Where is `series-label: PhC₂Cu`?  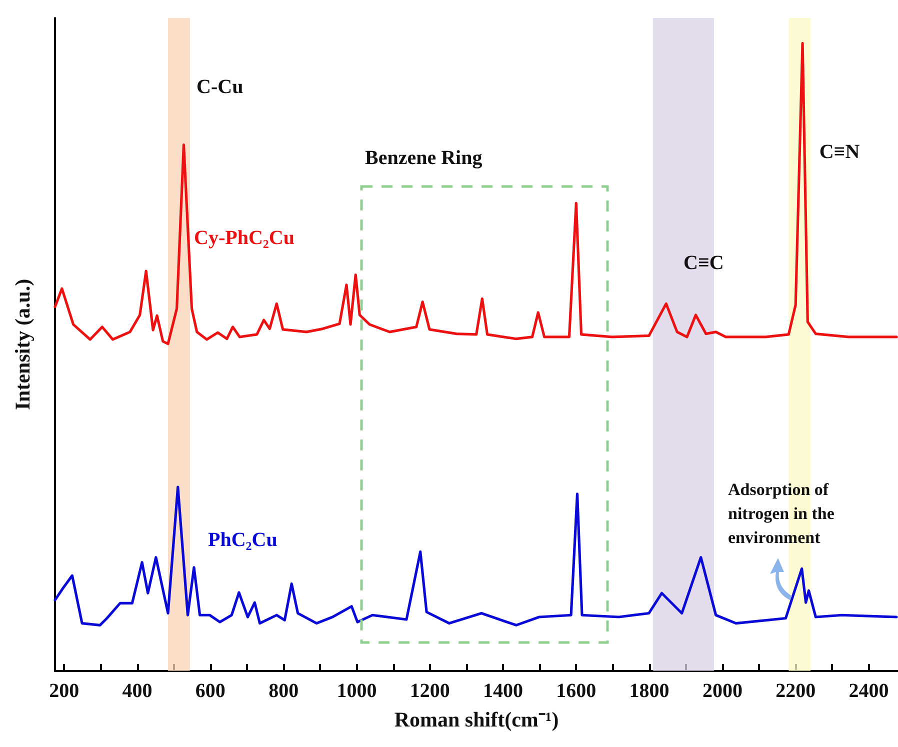 series-label: PhC₂Cu is located at coordinates (243, 540).